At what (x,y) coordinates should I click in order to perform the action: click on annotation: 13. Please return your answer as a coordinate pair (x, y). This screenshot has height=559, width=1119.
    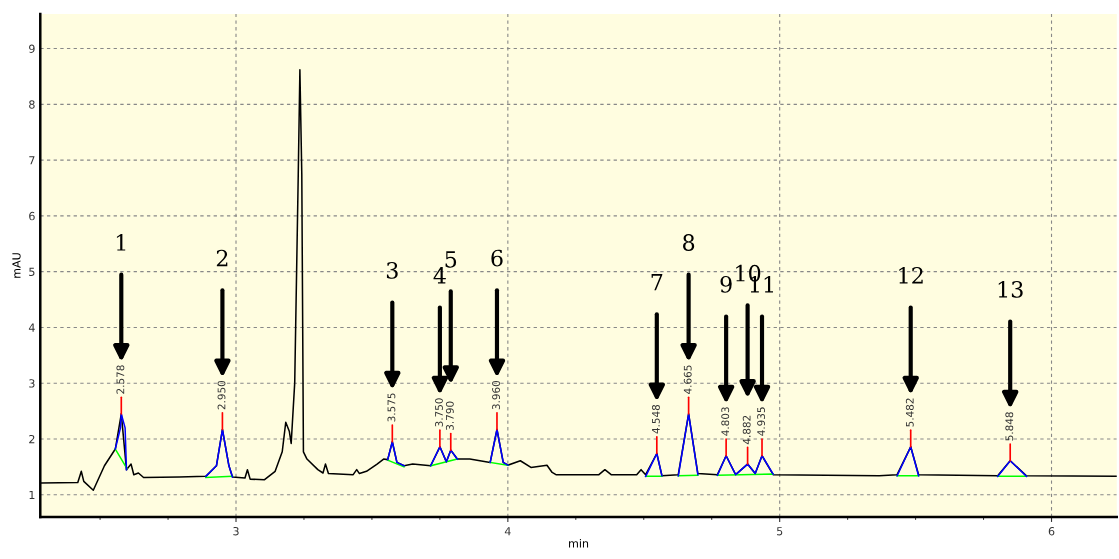
    Looking at the image, I should click on (1010, 289).